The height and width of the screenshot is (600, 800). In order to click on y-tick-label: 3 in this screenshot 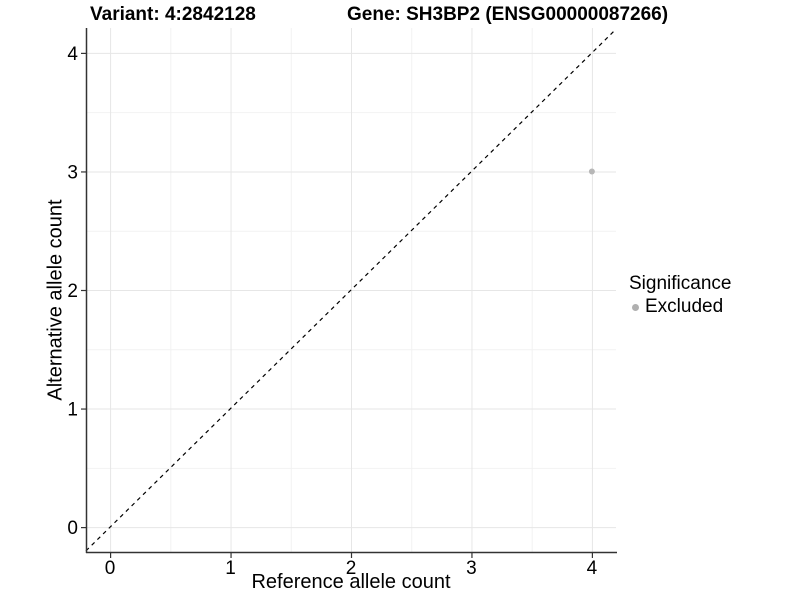, I will do `click(72, 172)`.